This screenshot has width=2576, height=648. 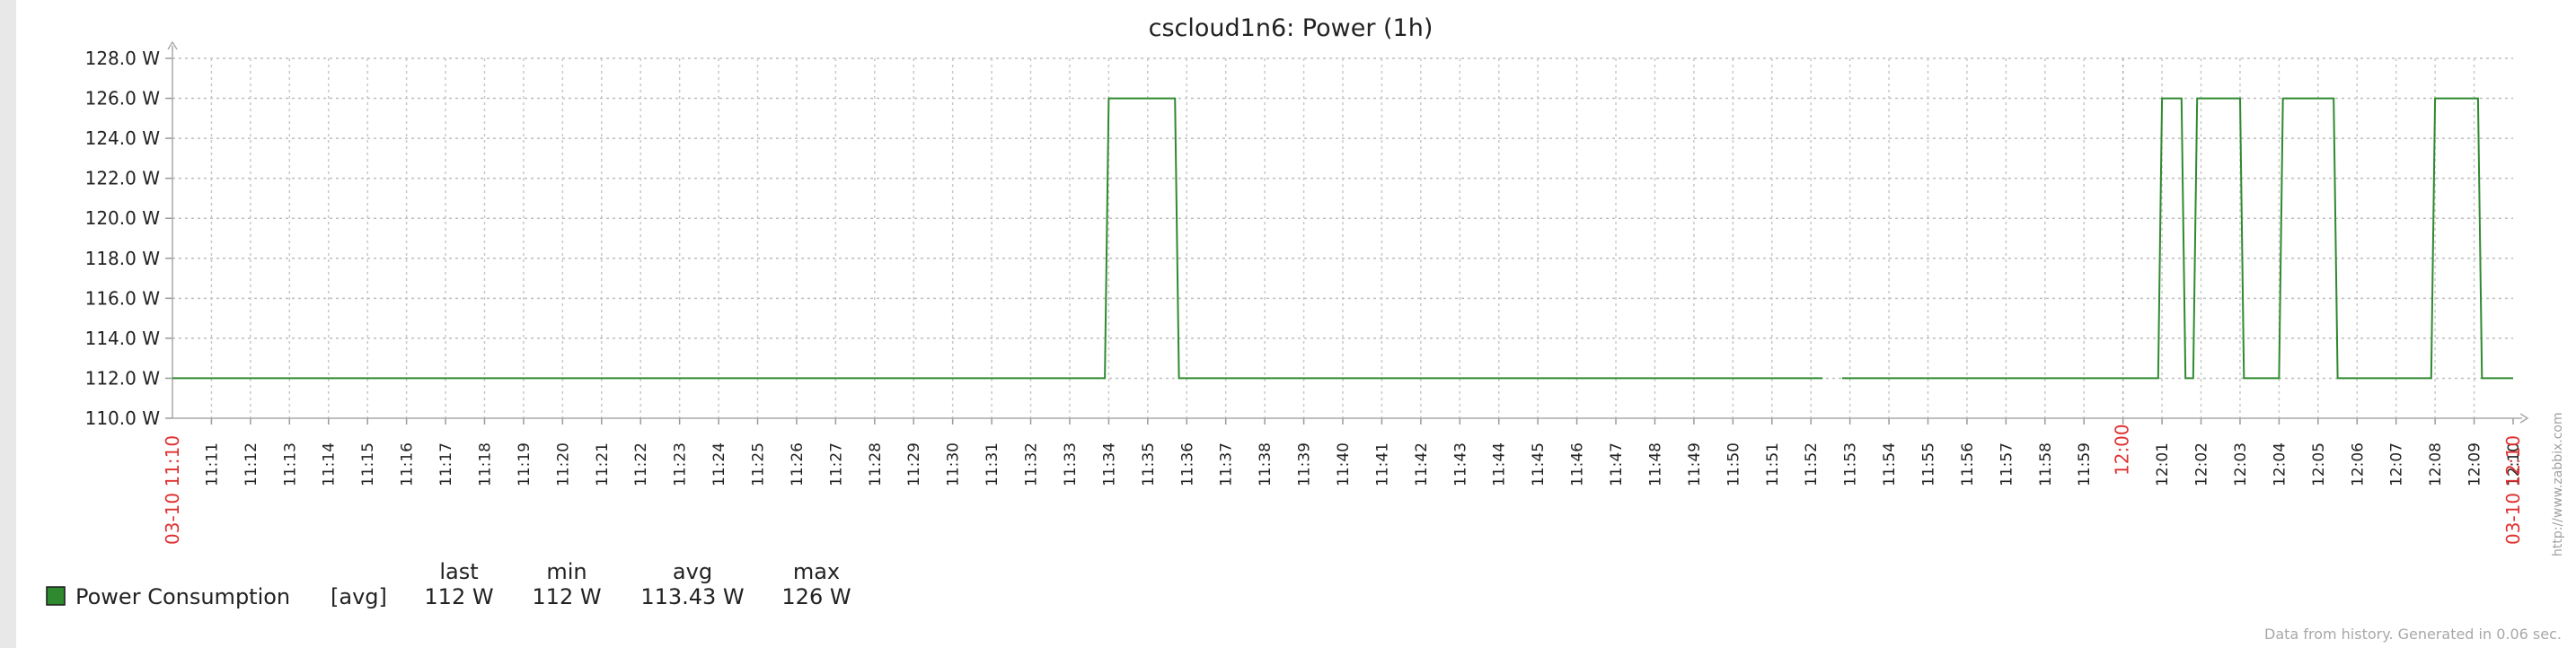 What do you see at coordinates (1305, 464) in the screenshot?
I see `x-tick-label: 11:39` at bounding box center [1305, 464].